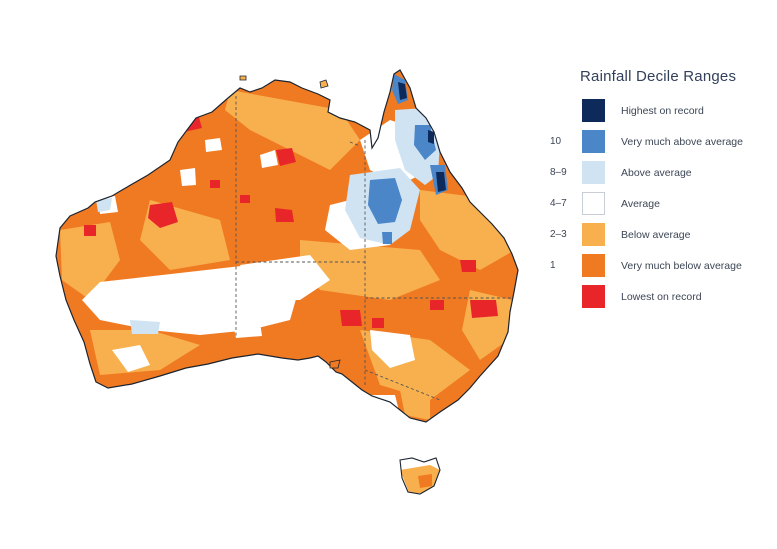  I want to click on legend-code: 2–3, so click(558, 234).